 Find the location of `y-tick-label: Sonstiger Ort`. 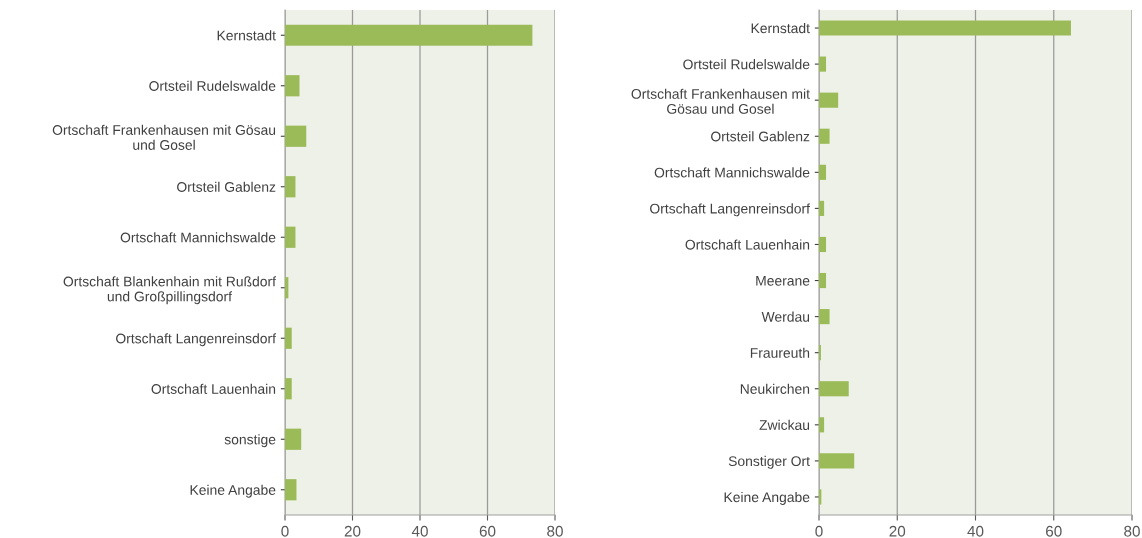

y-tick-label: Sonstiger Ort is located at coordinates (769, 462).